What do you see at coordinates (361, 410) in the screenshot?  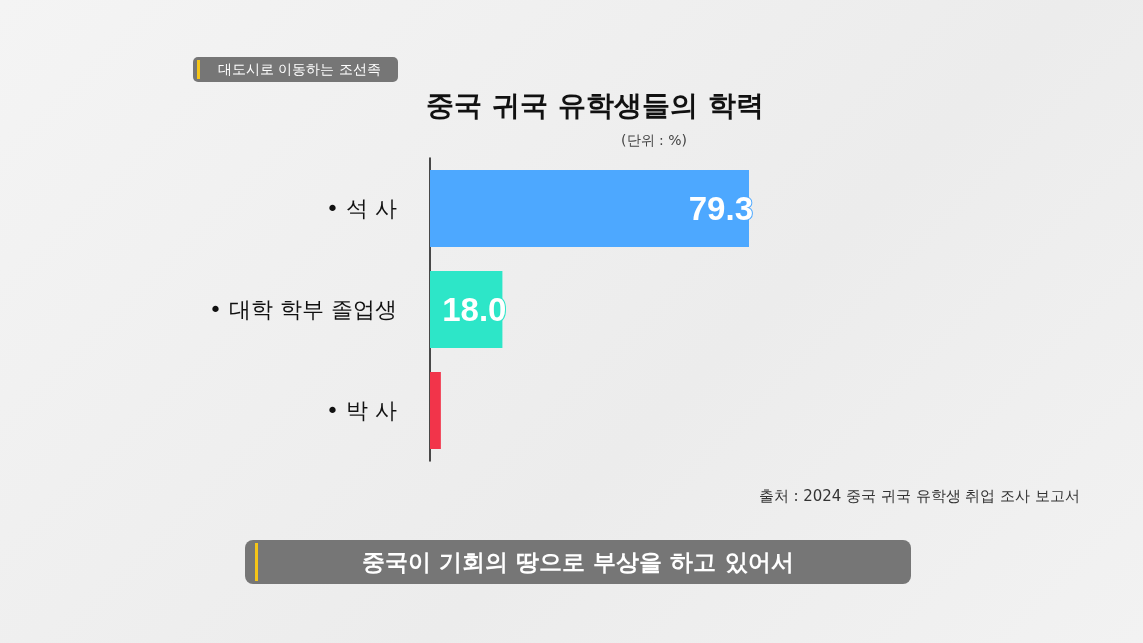 I see `y-tick-label: • 박 사` at bounding box center [361, 410].